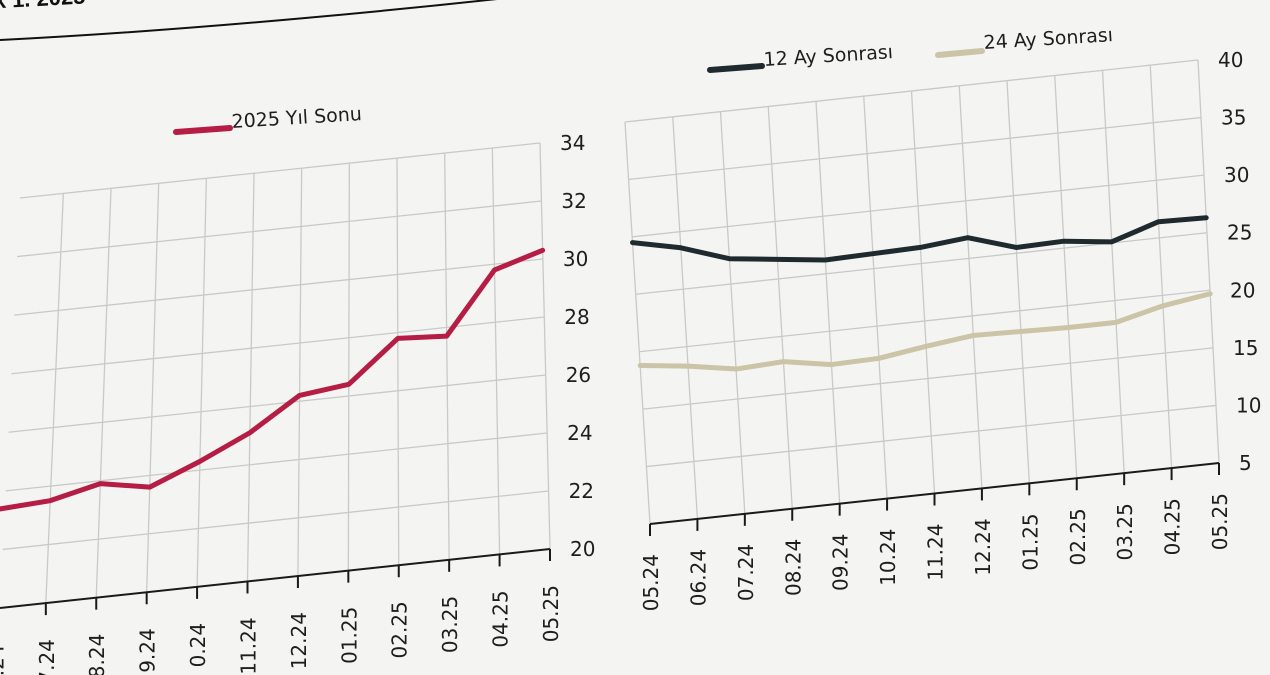  What do you see at coordinates (1248, 405) in the screenshot?
I see `y-tick-label-10: 10` at bounding box center [1248, 405].